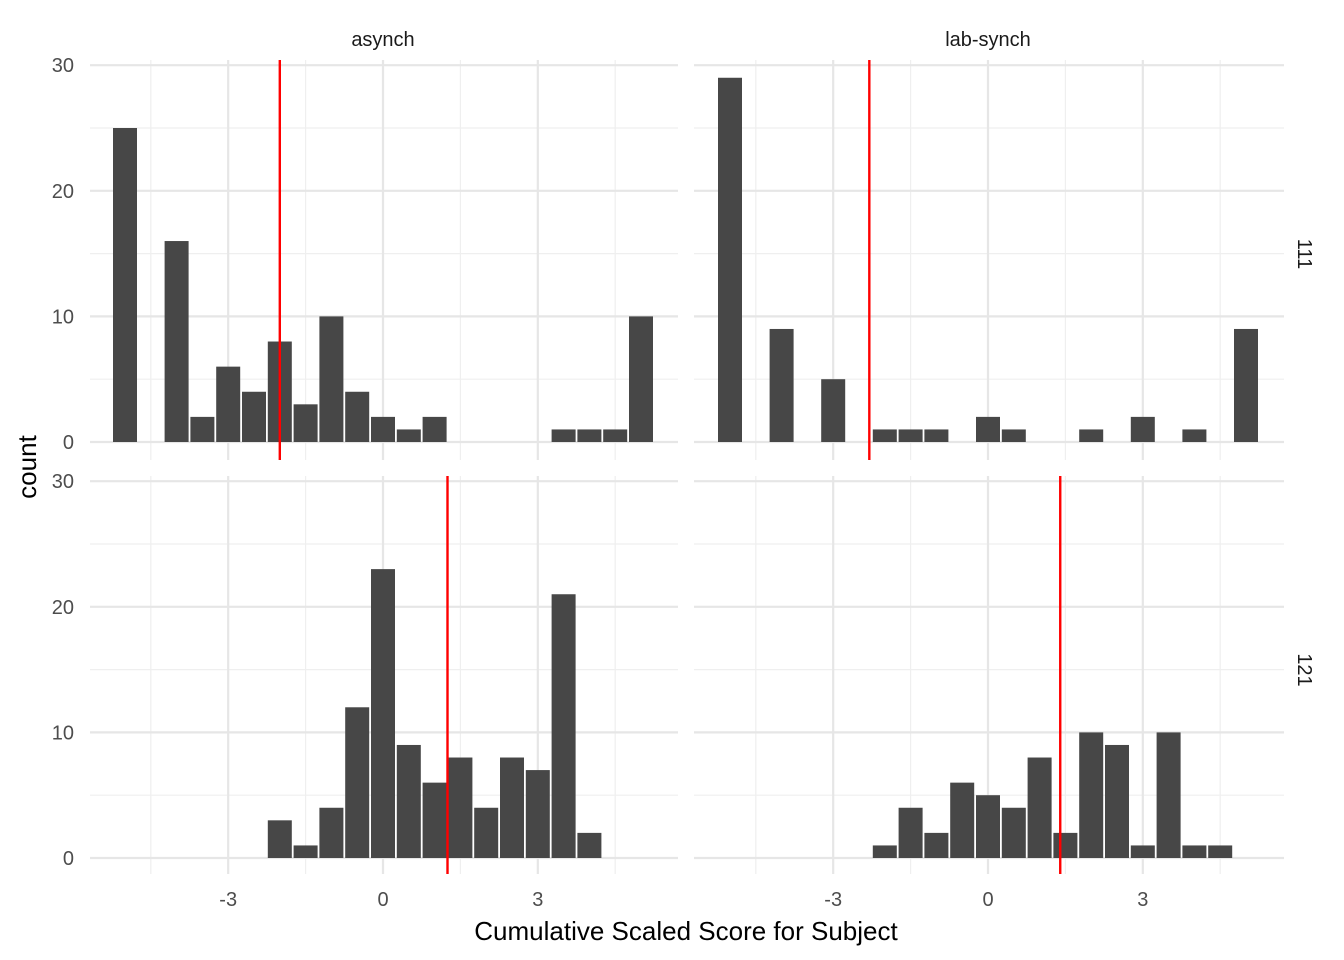  I want to click on strip-label-lab-synch: lab-synch, so click(988, 40).